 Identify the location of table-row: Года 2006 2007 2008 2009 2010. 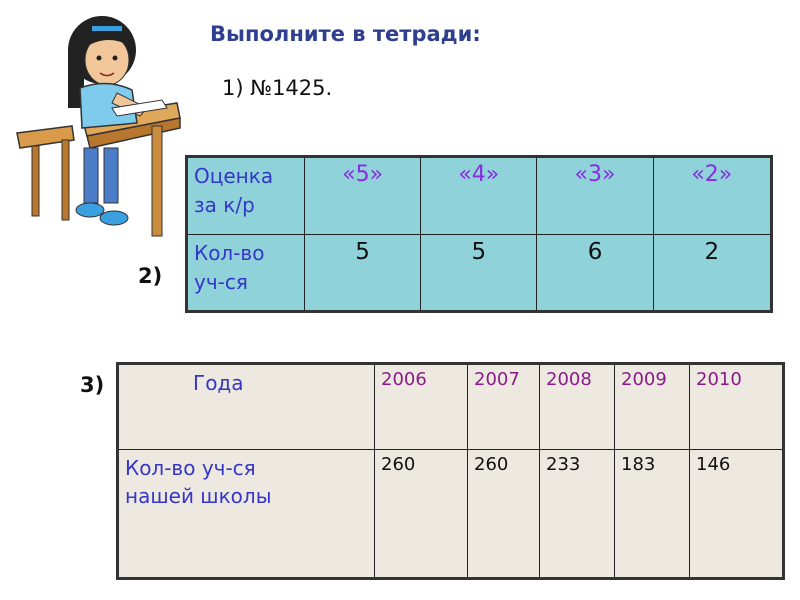
(450, 406).